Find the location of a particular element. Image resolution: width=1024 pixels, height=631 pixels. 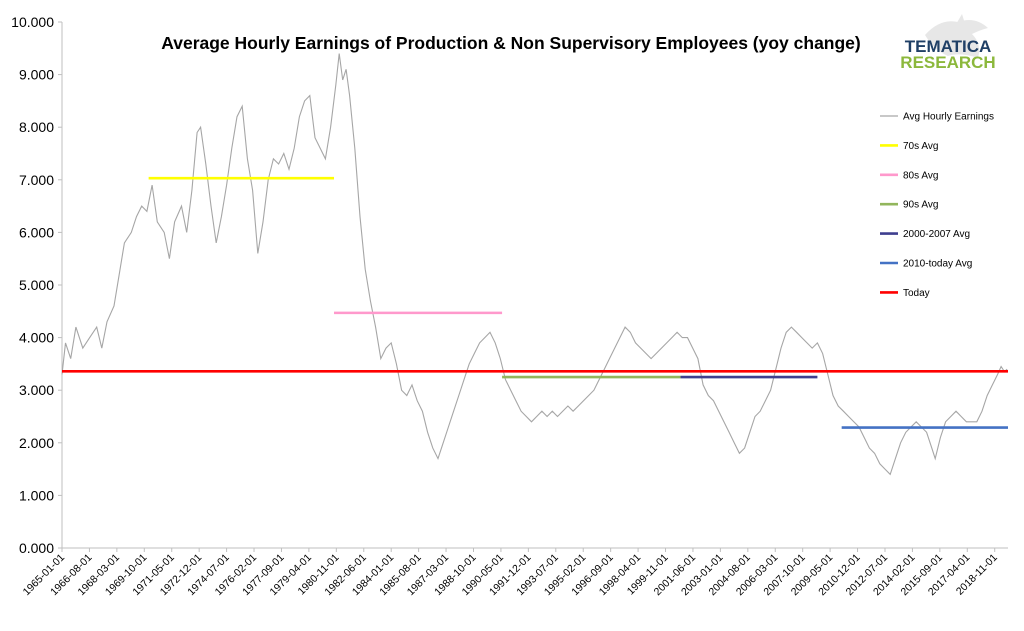

y-tick-label: 3.000 is located at coordinates (36, 390).